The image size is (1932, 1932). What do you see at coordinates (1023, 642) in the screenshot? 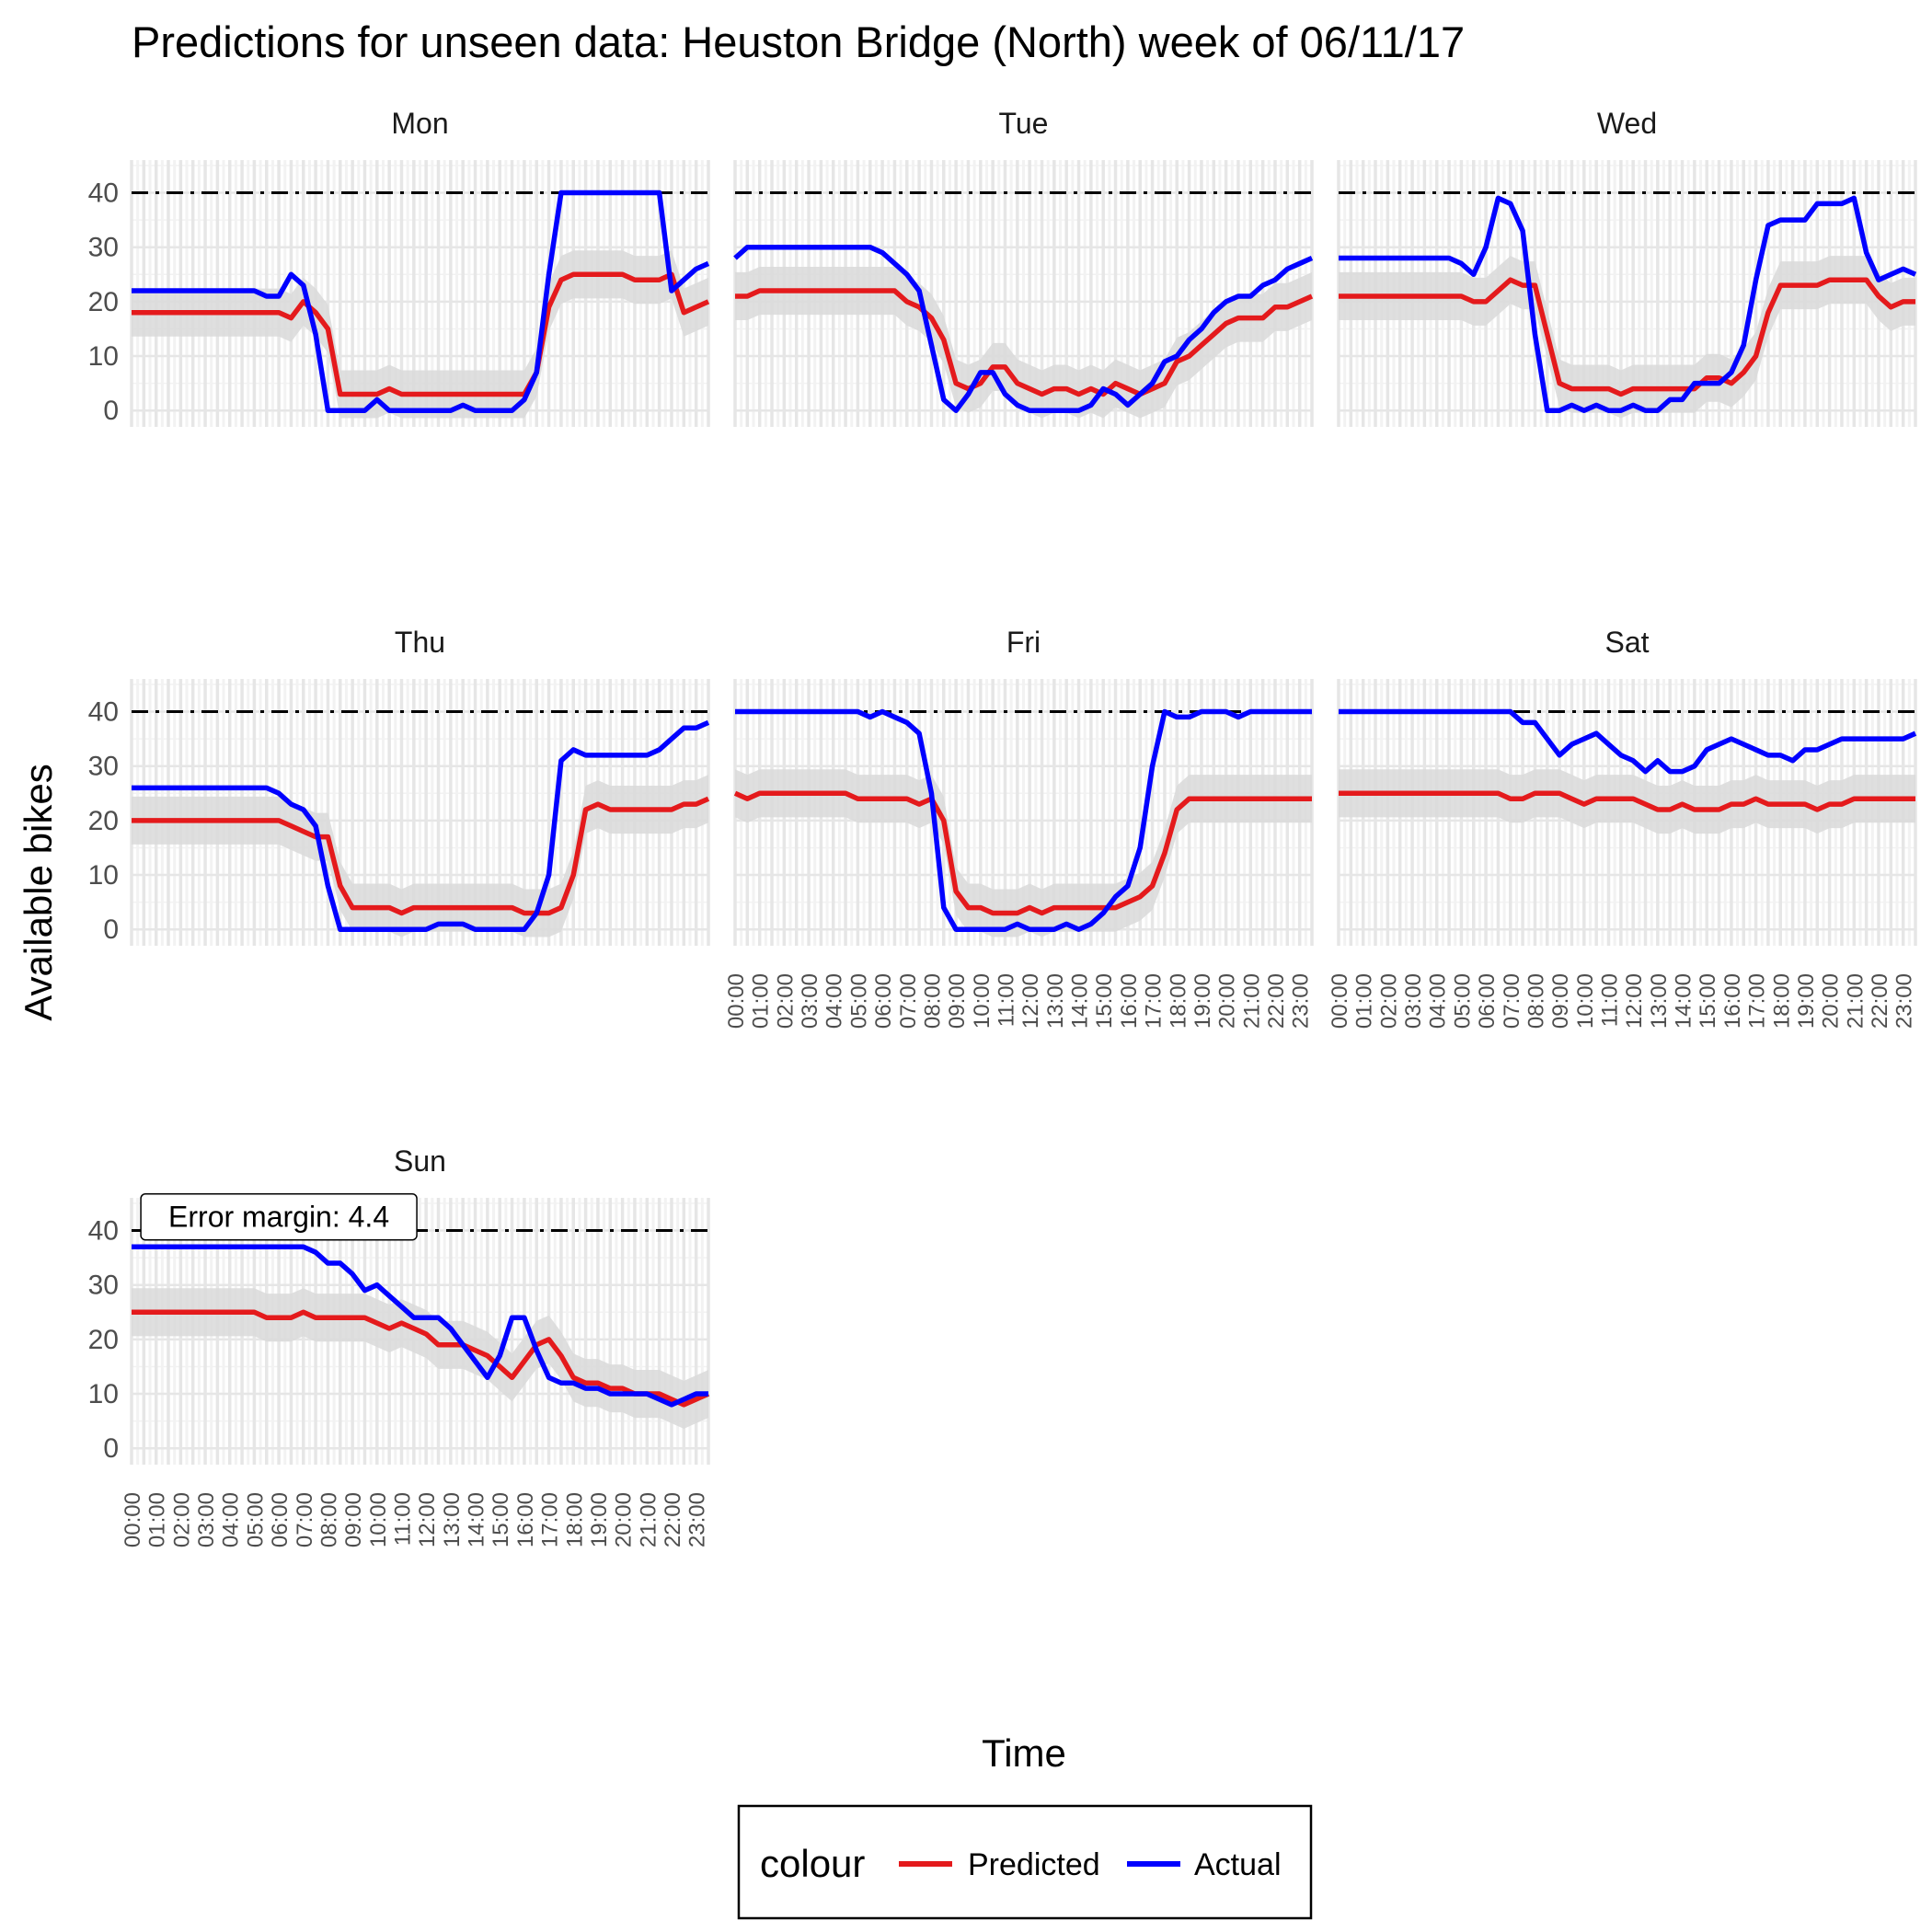
I see `panel-strip-label: Fri` at bounding box center [1023, 642].